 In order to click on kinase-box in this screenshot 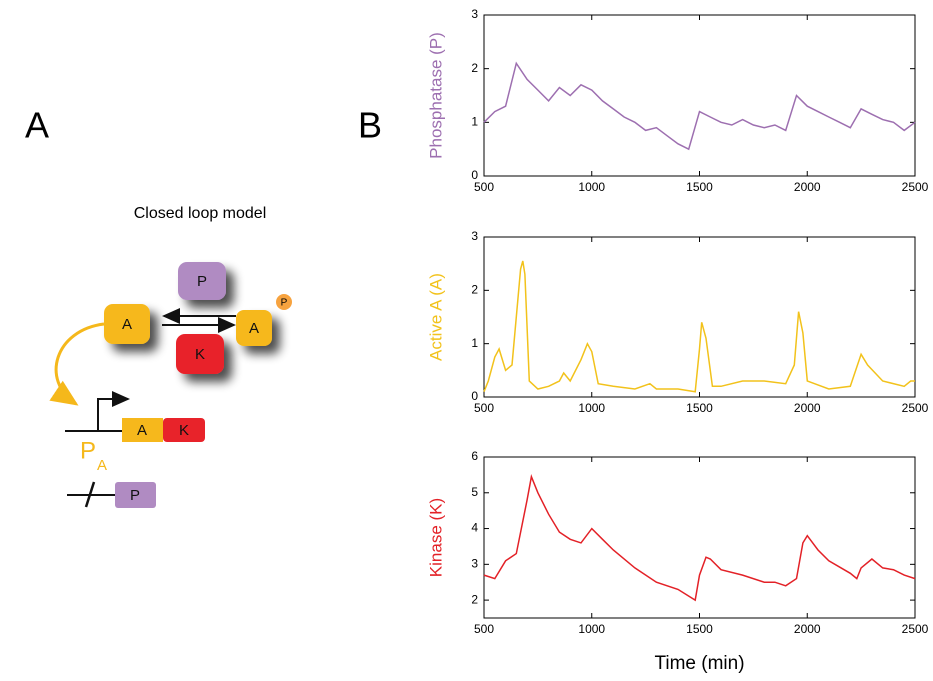, I will do `click(200, 354)`.